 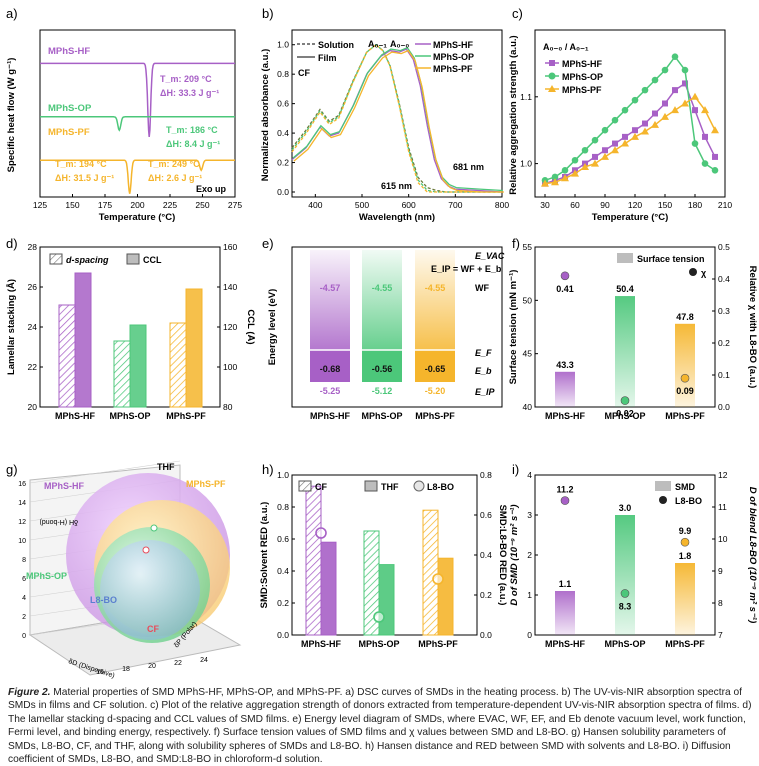 What do you see at coordinates (87, 260) in the screenshot?
I see `chart-d-legend-dspacing: d-spacing` at bounding box center [87, 260].